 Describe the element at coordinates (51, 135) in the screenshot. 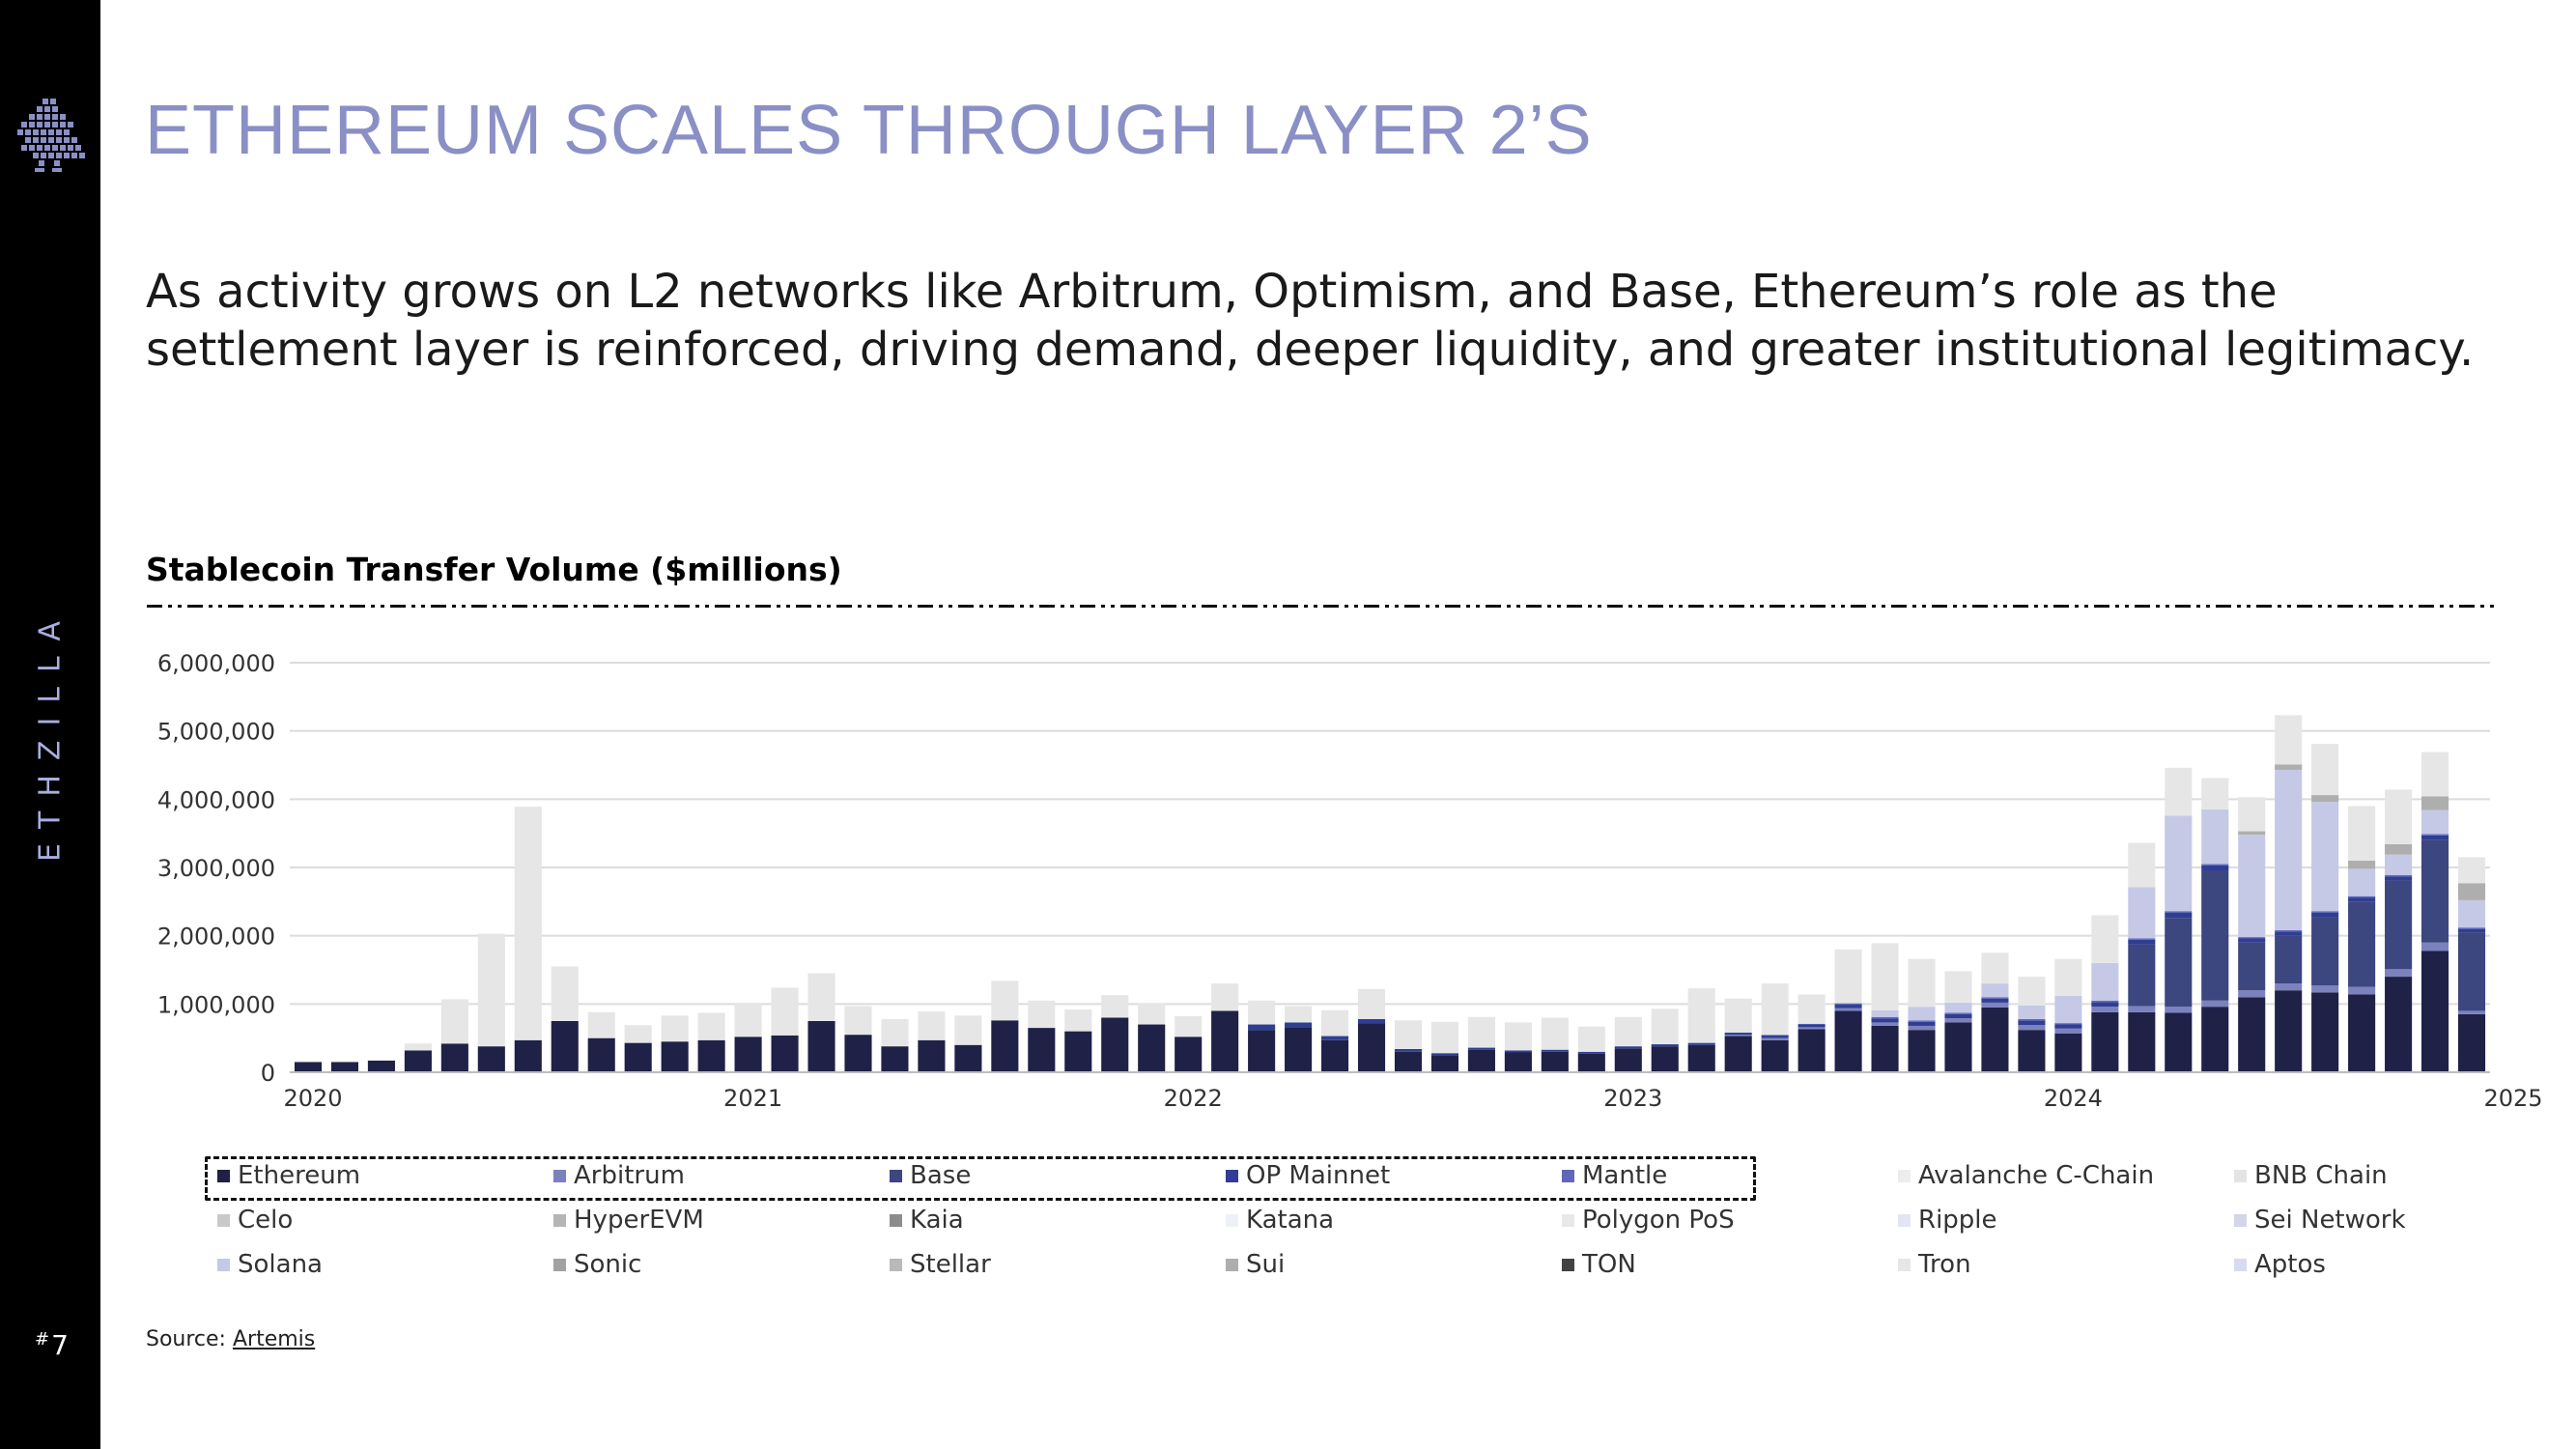

I see `pixel-godzilla-logo-icon` at that location.